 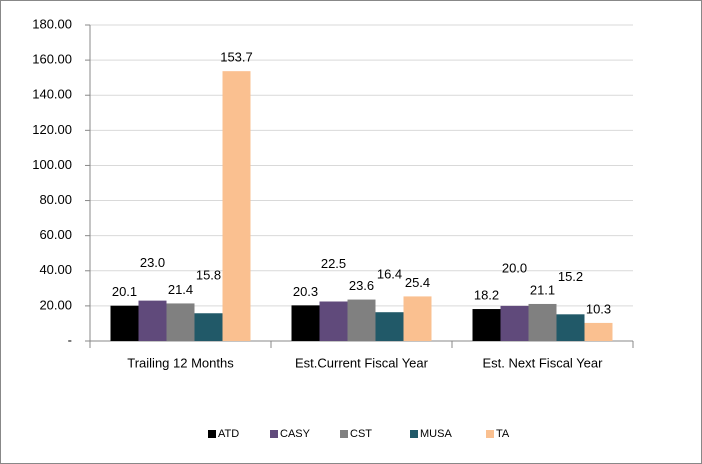 What do you see at coordinates (514, 267) in the screenshot?
I see `data-label: 20.0` at bounding box center [514, 267].